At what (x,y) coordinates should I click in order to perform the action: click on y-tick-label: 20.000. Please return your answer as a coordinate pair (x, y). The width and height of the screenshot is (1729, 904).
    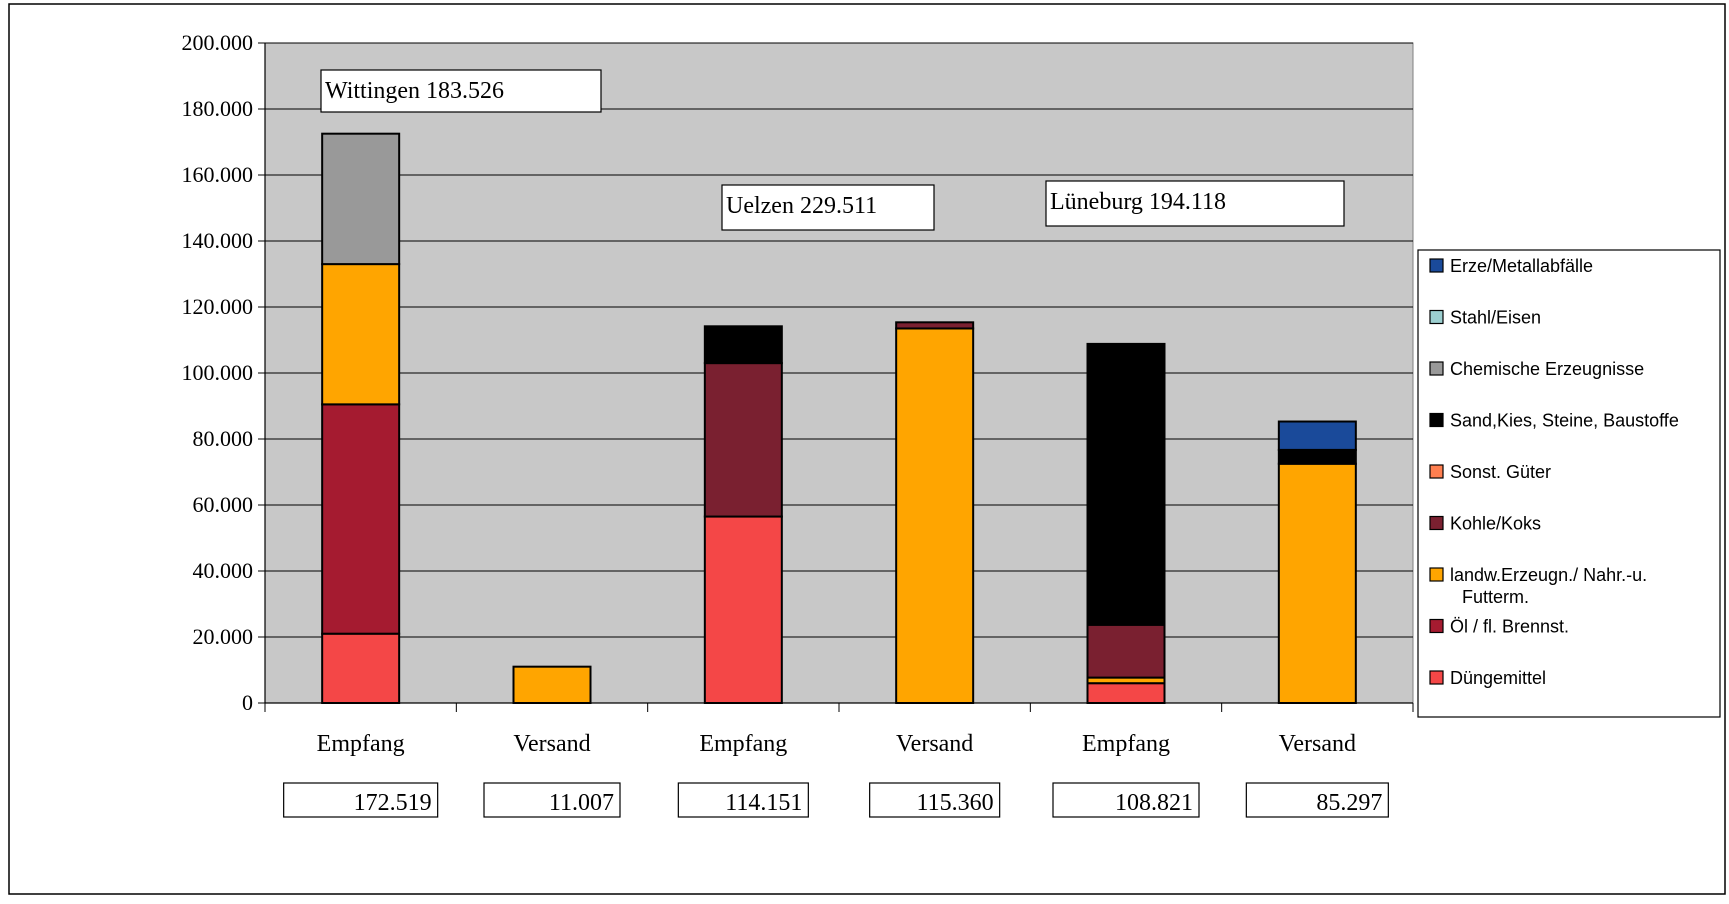
    Looking at the image, I should click on (223, 636).